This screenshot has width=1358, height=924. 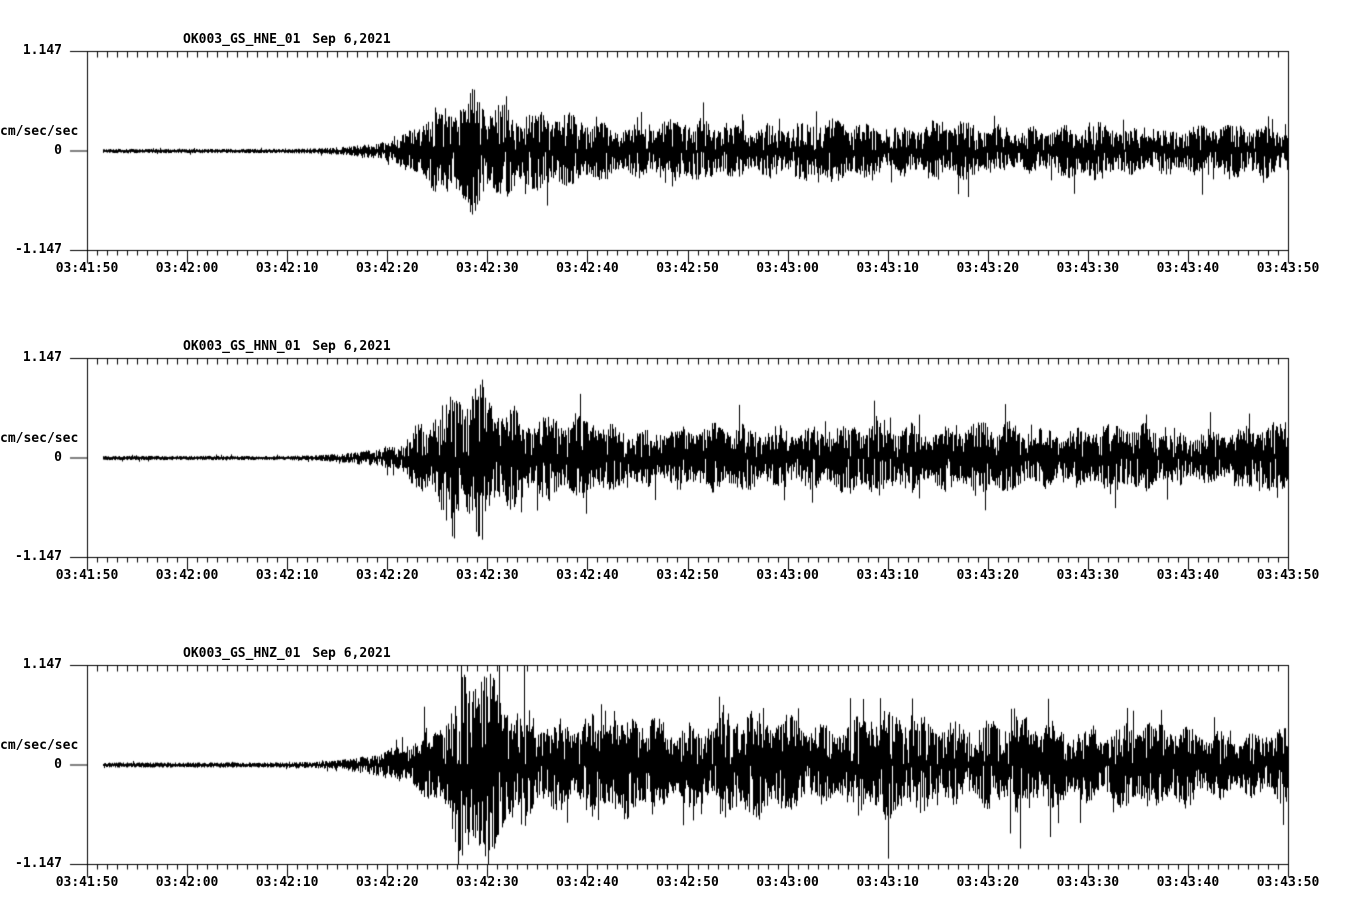 I want to click on plot-title: OK003_GS_HNE_01 Sep 6,2021, so click(x=287, y=40).